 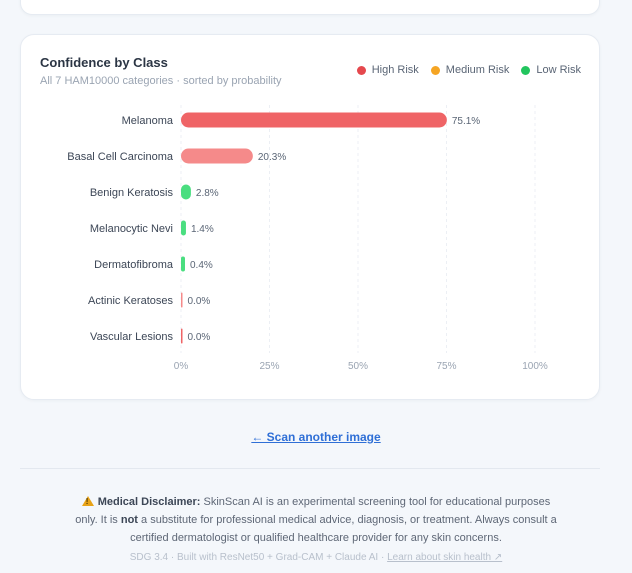 I want to click on category-label: Basal Cell Carcinoma, so click(x=120, y=157).